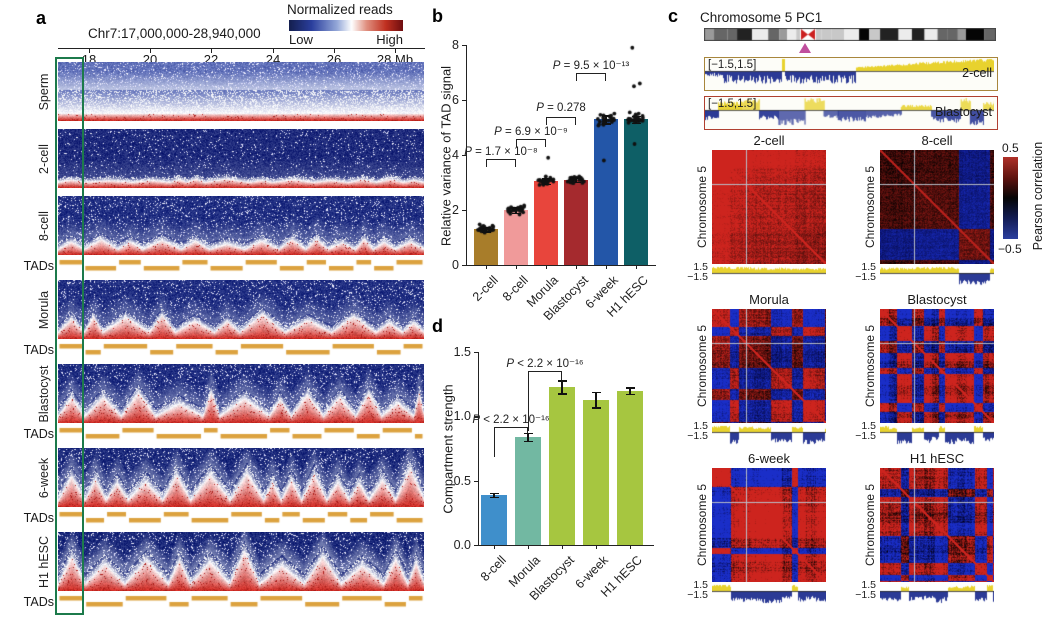 The width and height of the screenshot is (1056, 627). I want to click on pearson-colorbar-title: Pearson correlation, so click(1038, 196).